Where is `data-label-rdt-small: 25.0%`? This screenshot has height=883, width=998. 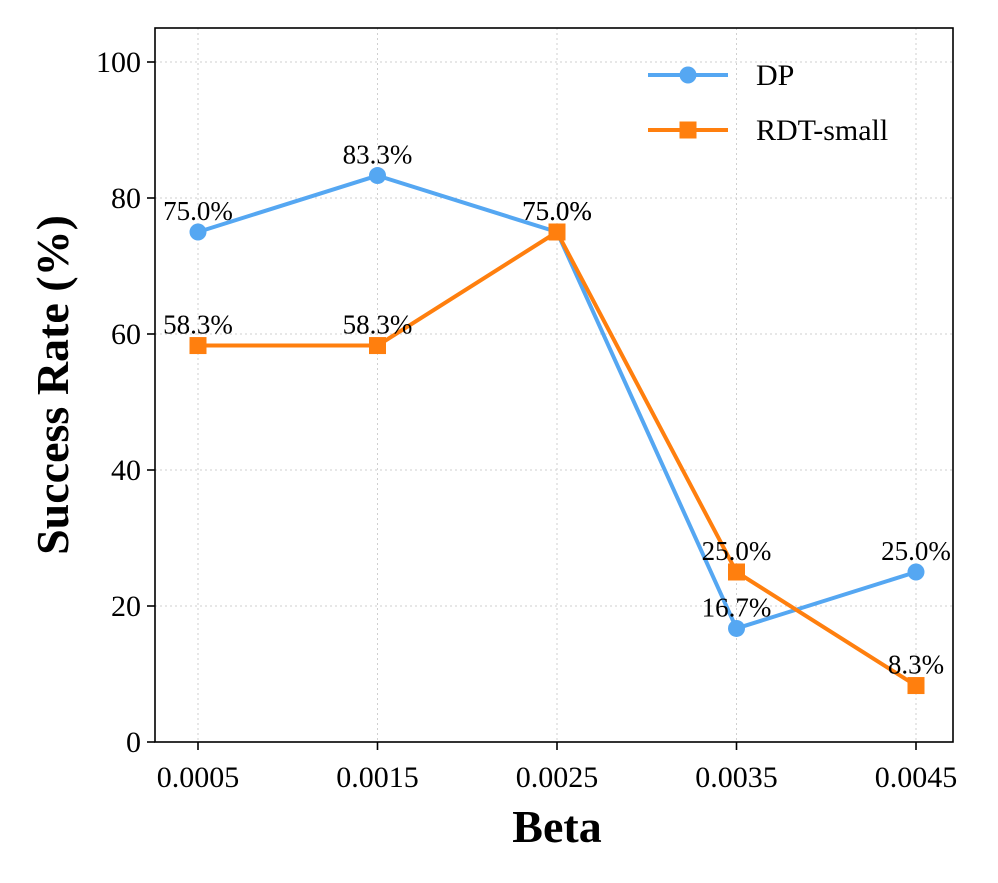 data-label-rdt-small: 25.0% is located at coordinates (737, 551).